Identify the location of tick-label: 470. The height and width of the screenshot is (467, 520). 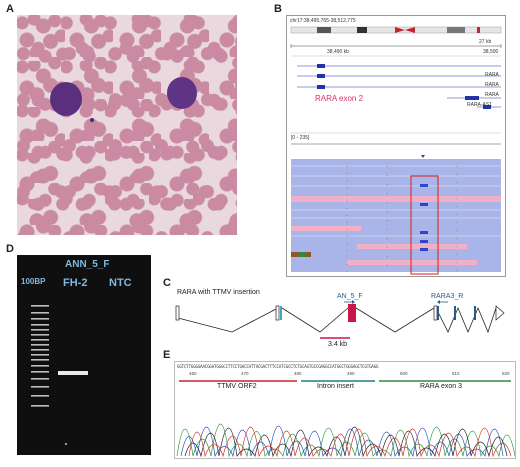
(245, 373).